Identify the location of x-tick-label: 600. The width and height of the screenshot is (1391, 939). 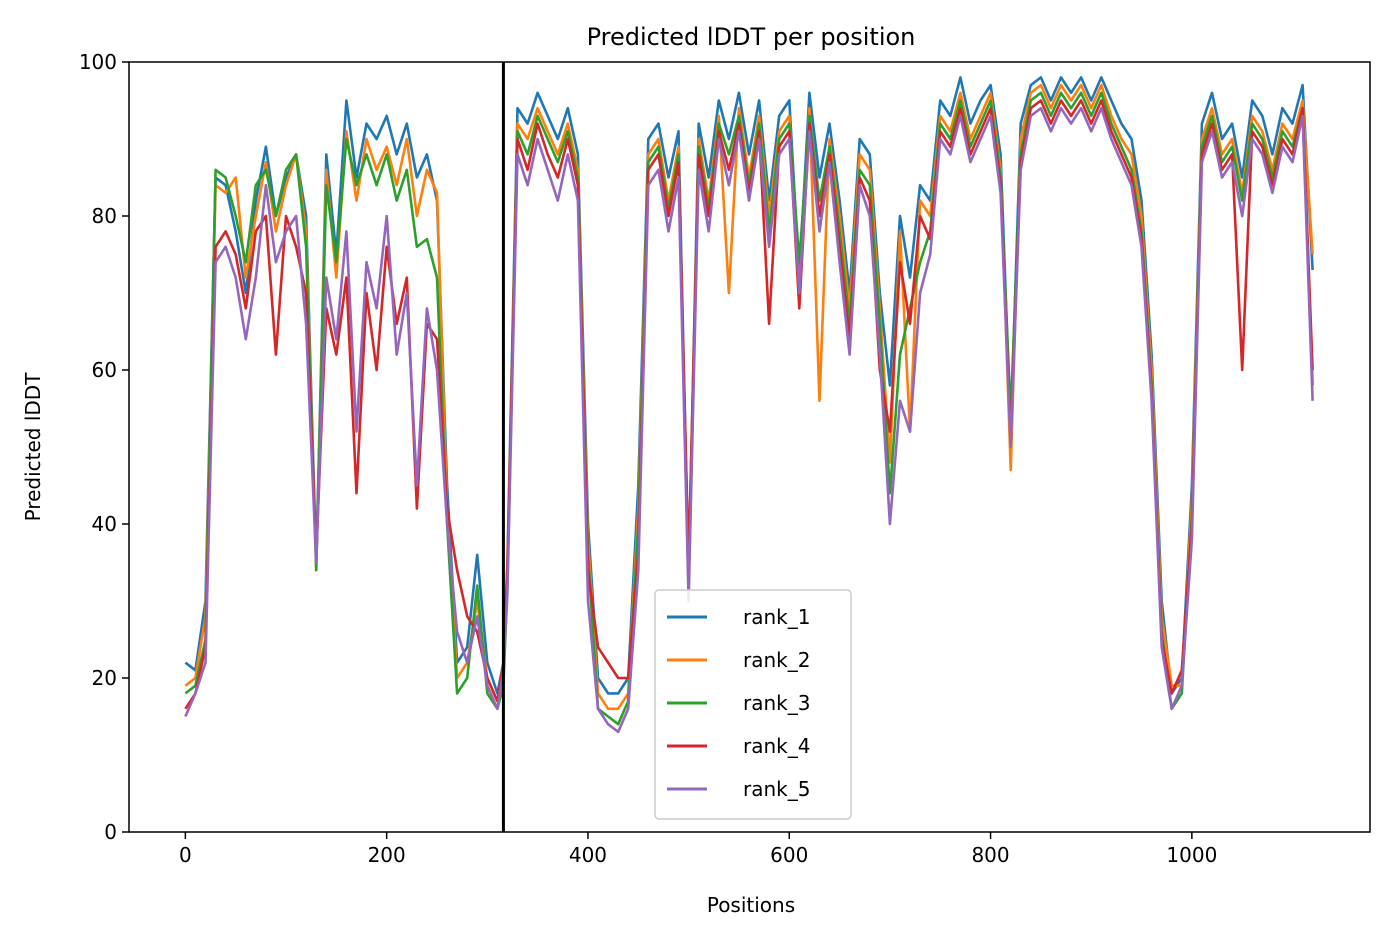
(789, 855).